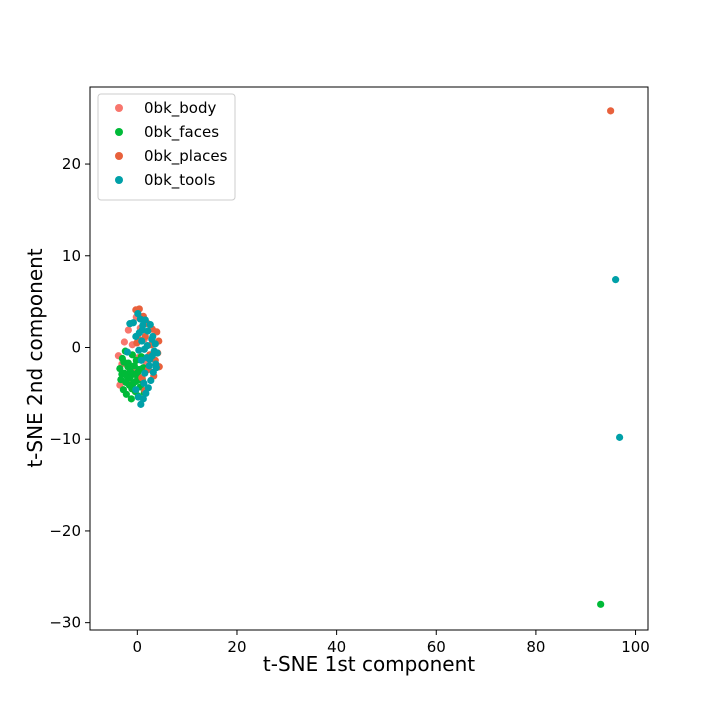  Describe the element at coordinates (369, 664) in the screenshot. I see `x-axis-title: t-SNE 1st component` at that location.